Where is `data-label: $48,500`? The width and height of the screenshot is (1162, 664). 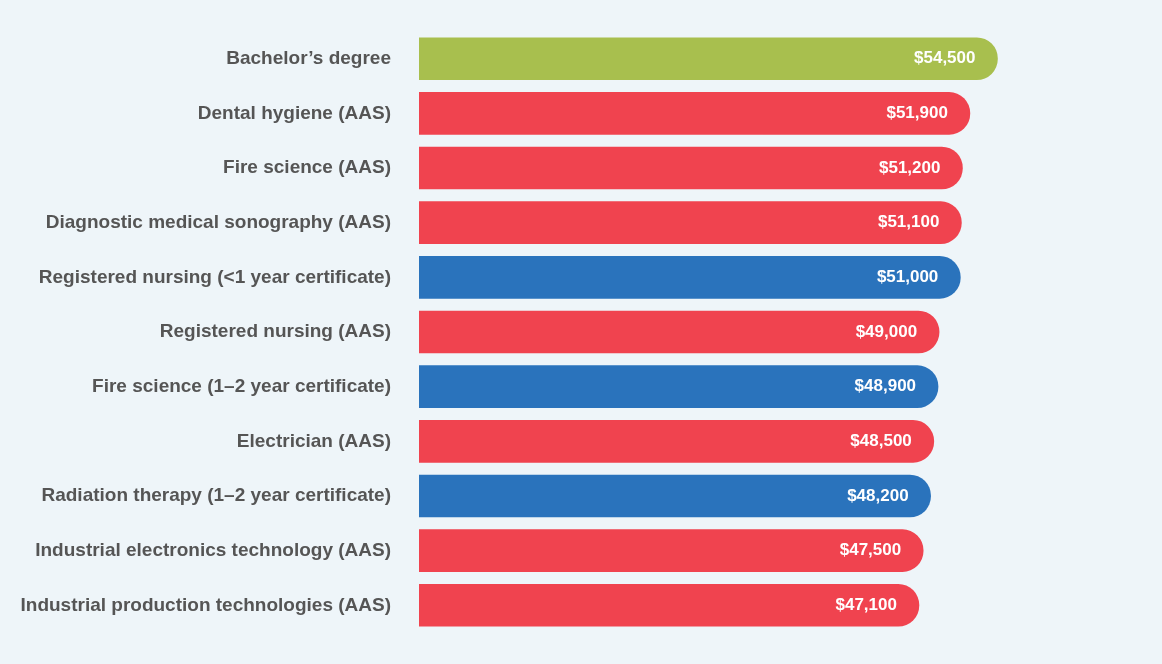
data-label: $48,500 is located at coordinates (881, 440).